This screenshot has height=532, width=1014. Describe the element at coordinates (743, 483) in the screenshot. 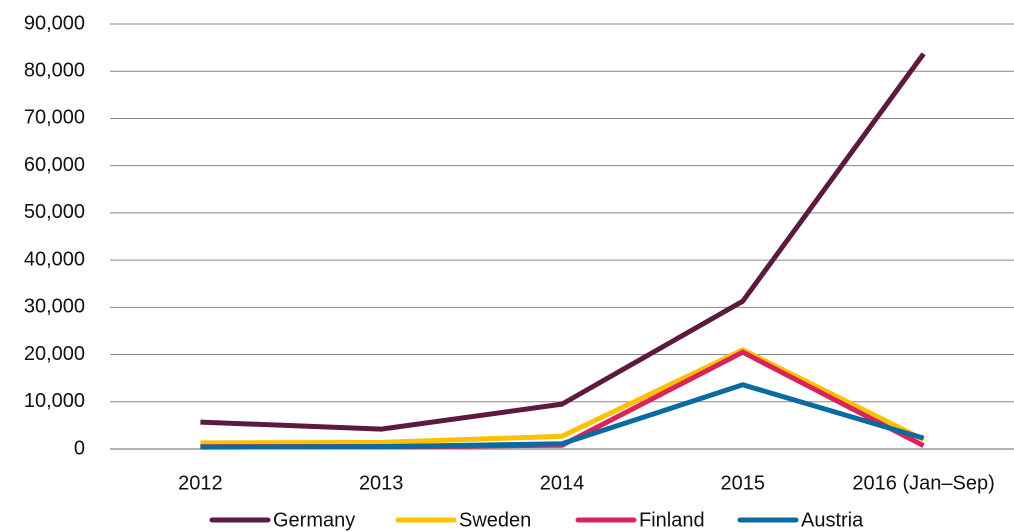

I see `x-tick-label: 2015` at that location.